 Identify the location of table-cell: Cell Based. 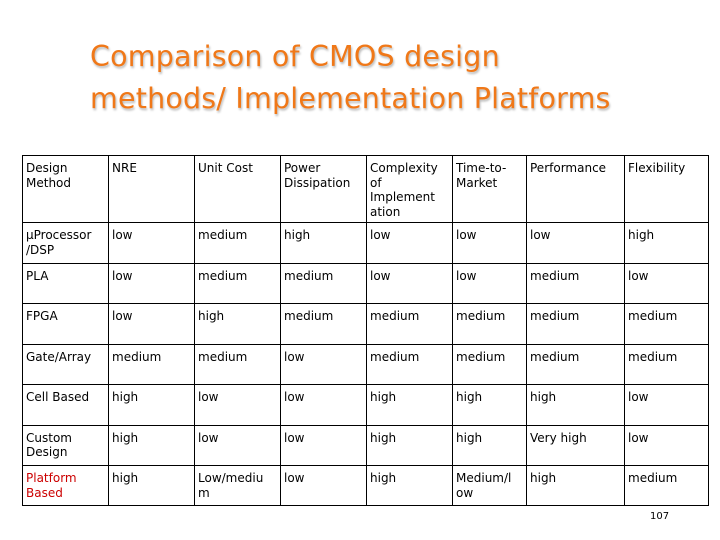
(65, 405).